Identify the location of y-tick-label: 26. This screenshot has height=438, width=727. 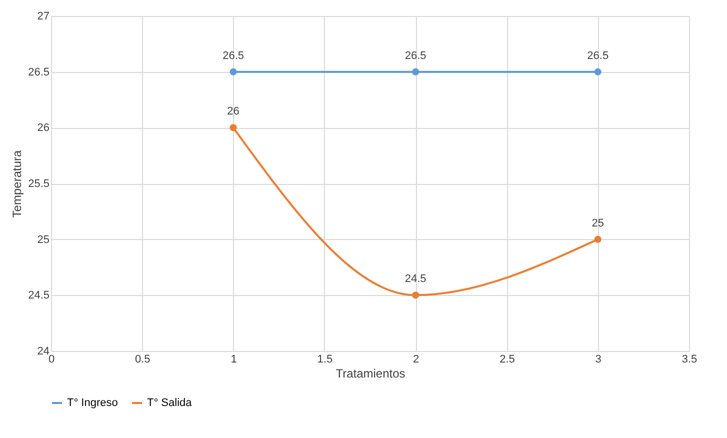
(43, 128).